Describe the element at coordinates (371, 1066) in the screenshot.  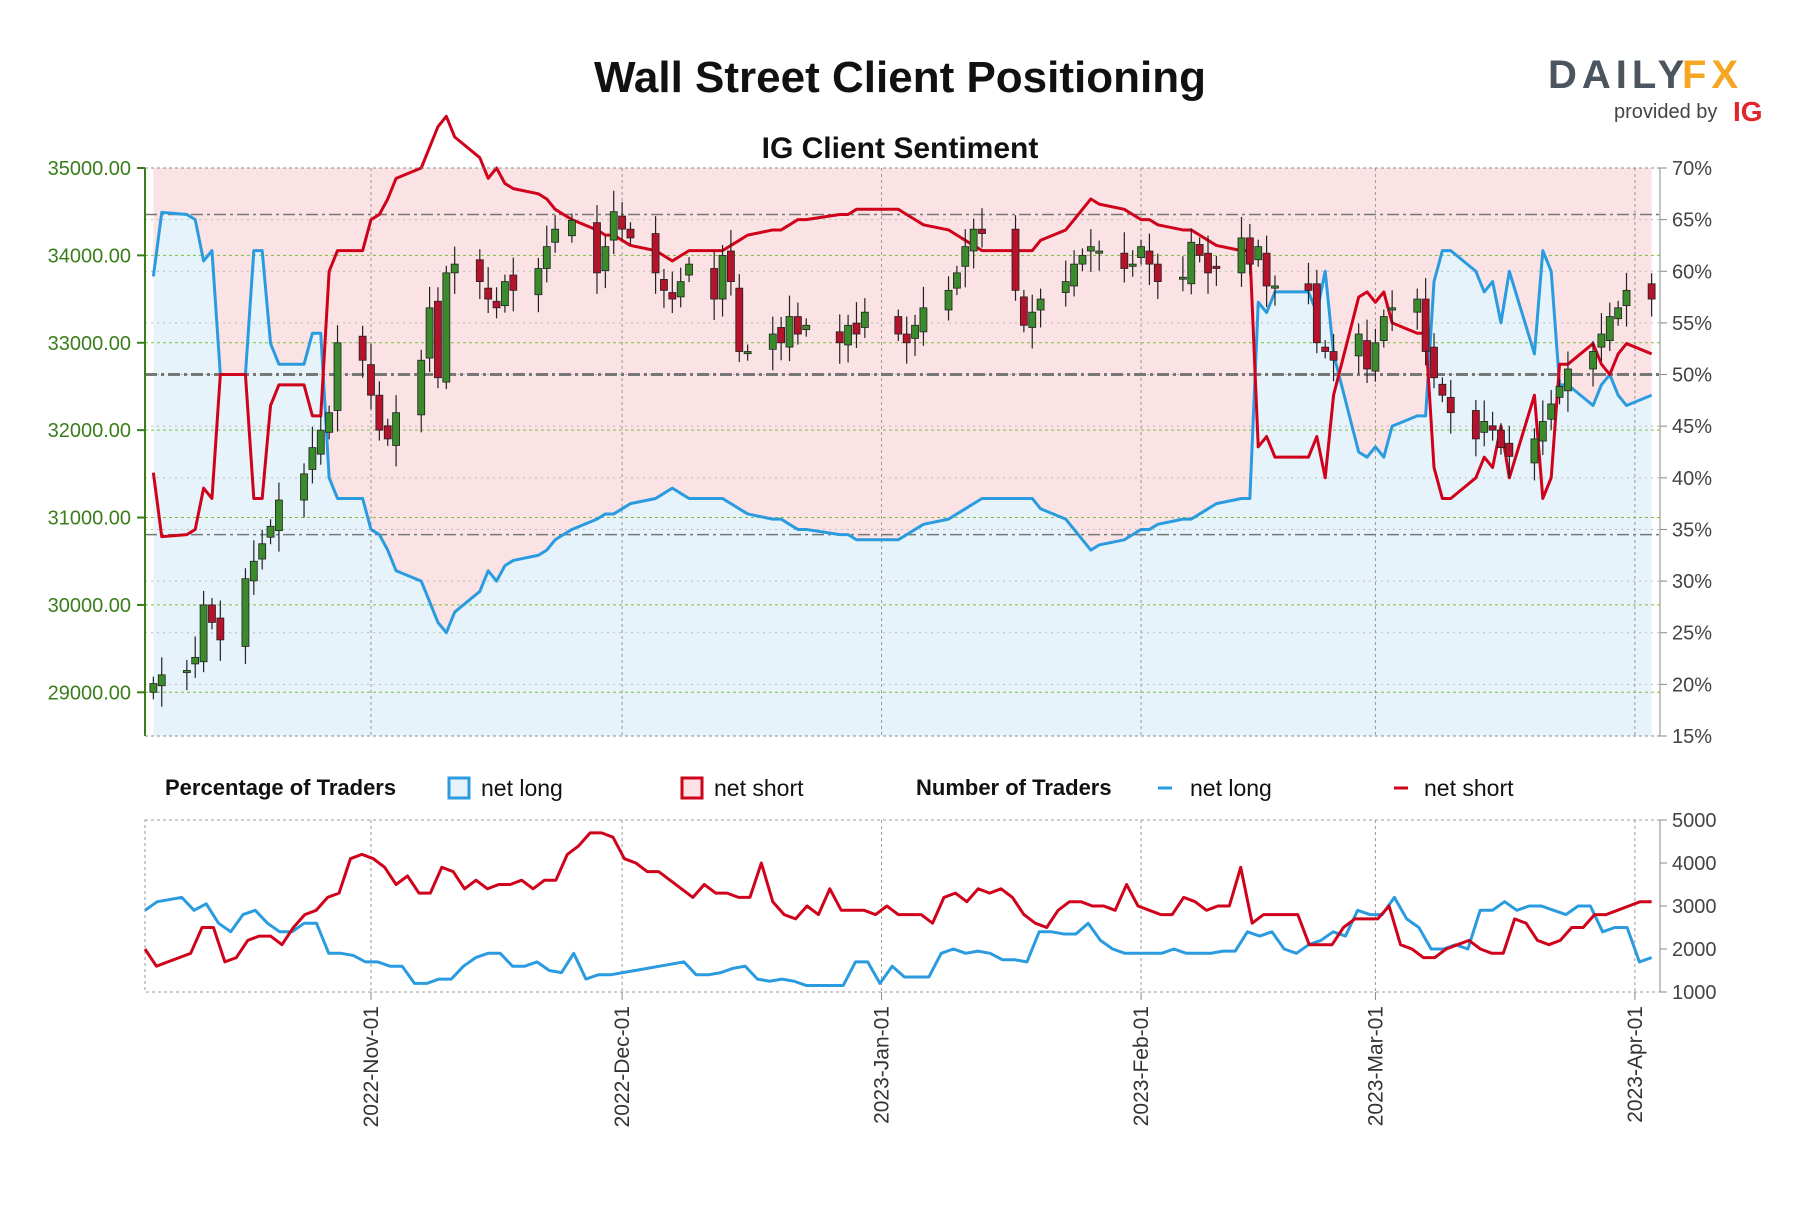
I see `x-tick-label: 2022-Nov-01` at that location.